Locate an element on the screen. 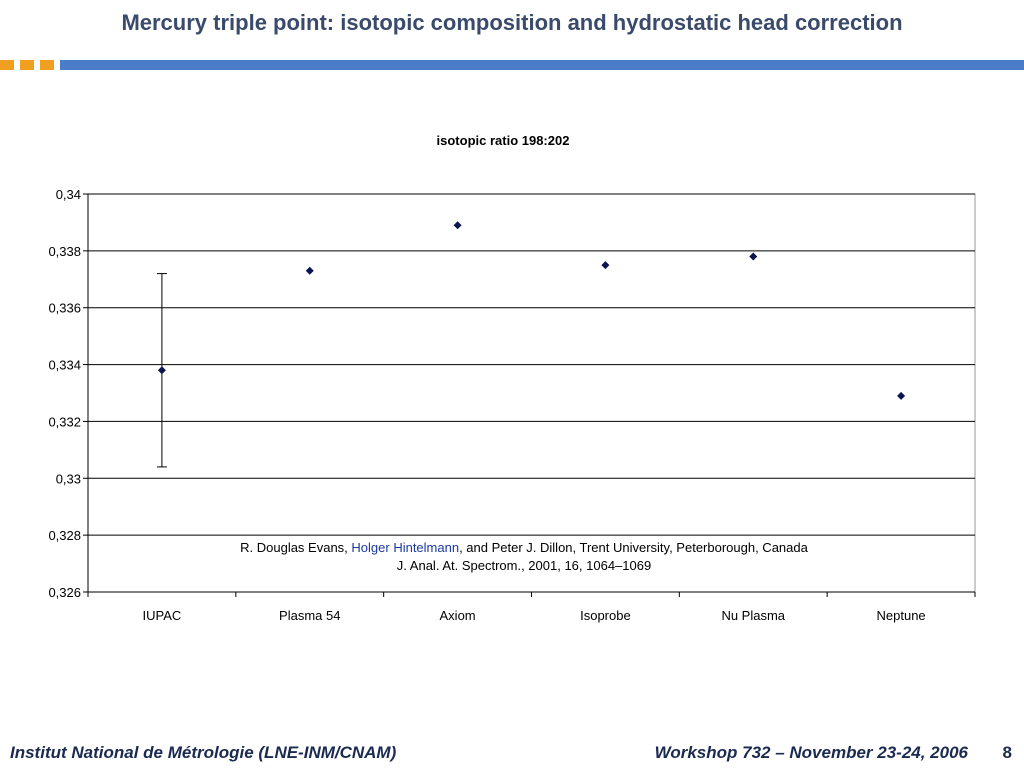 This screenshot has height=768, width=1024. y-tick-label: 0,34 is located at coordinates (68, 194).